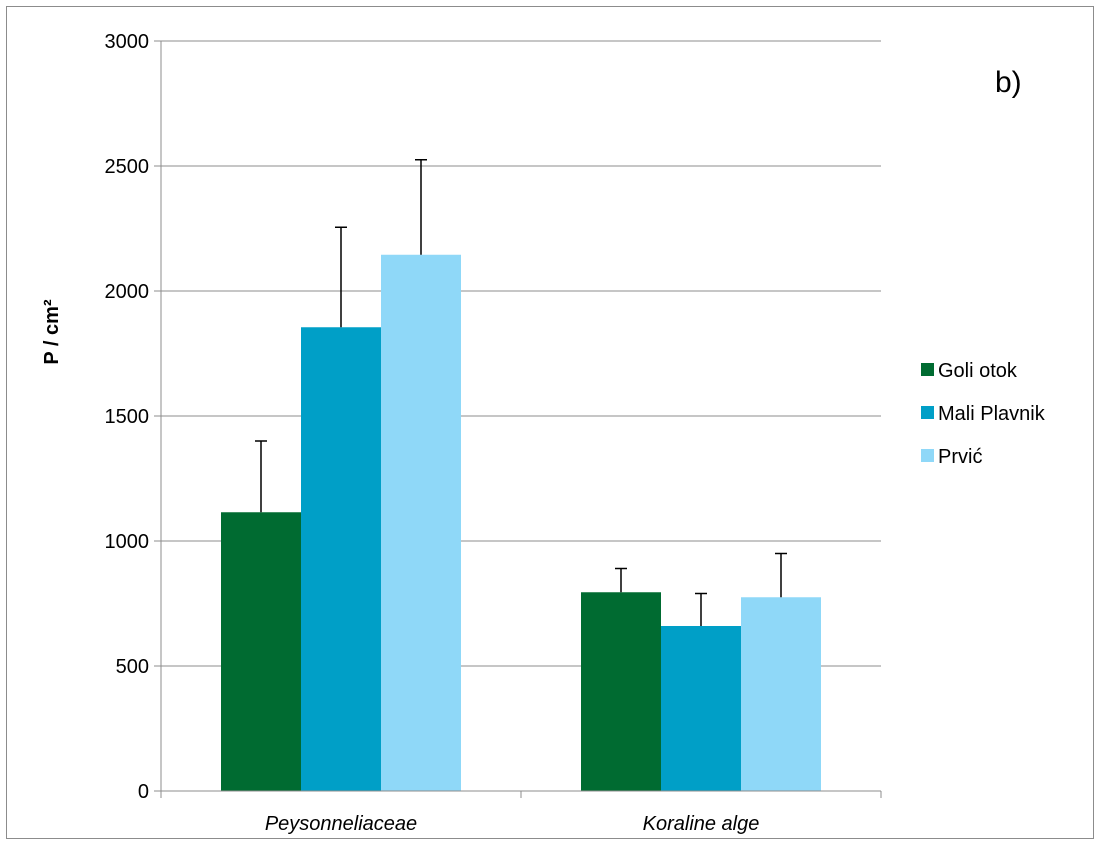 The height and width of the screenshot is (845, 1100). What do you see at coordinates (960, 457) in the screenshot?
I see `legend-label: Prvić` at bounding box center [960, 457].